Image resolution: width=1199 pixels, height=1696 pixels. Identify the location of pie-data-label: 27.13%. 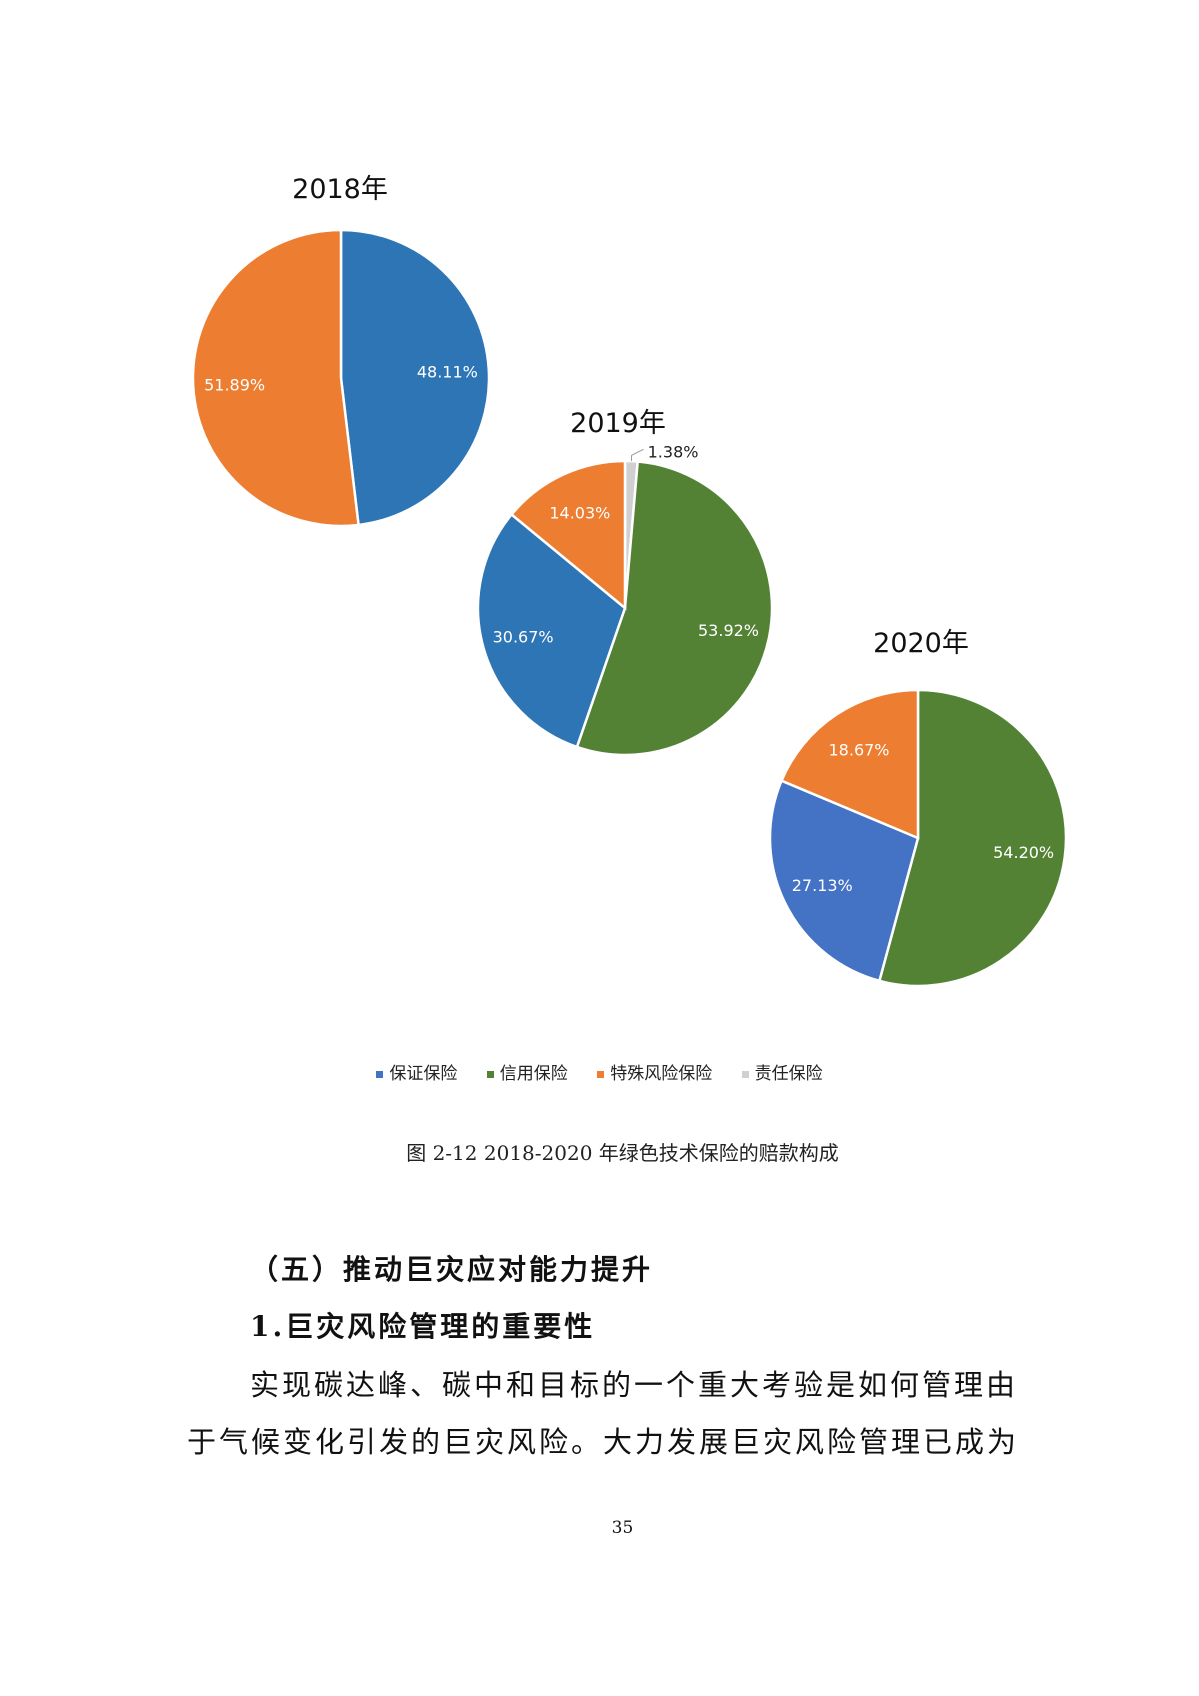
(822, 885).